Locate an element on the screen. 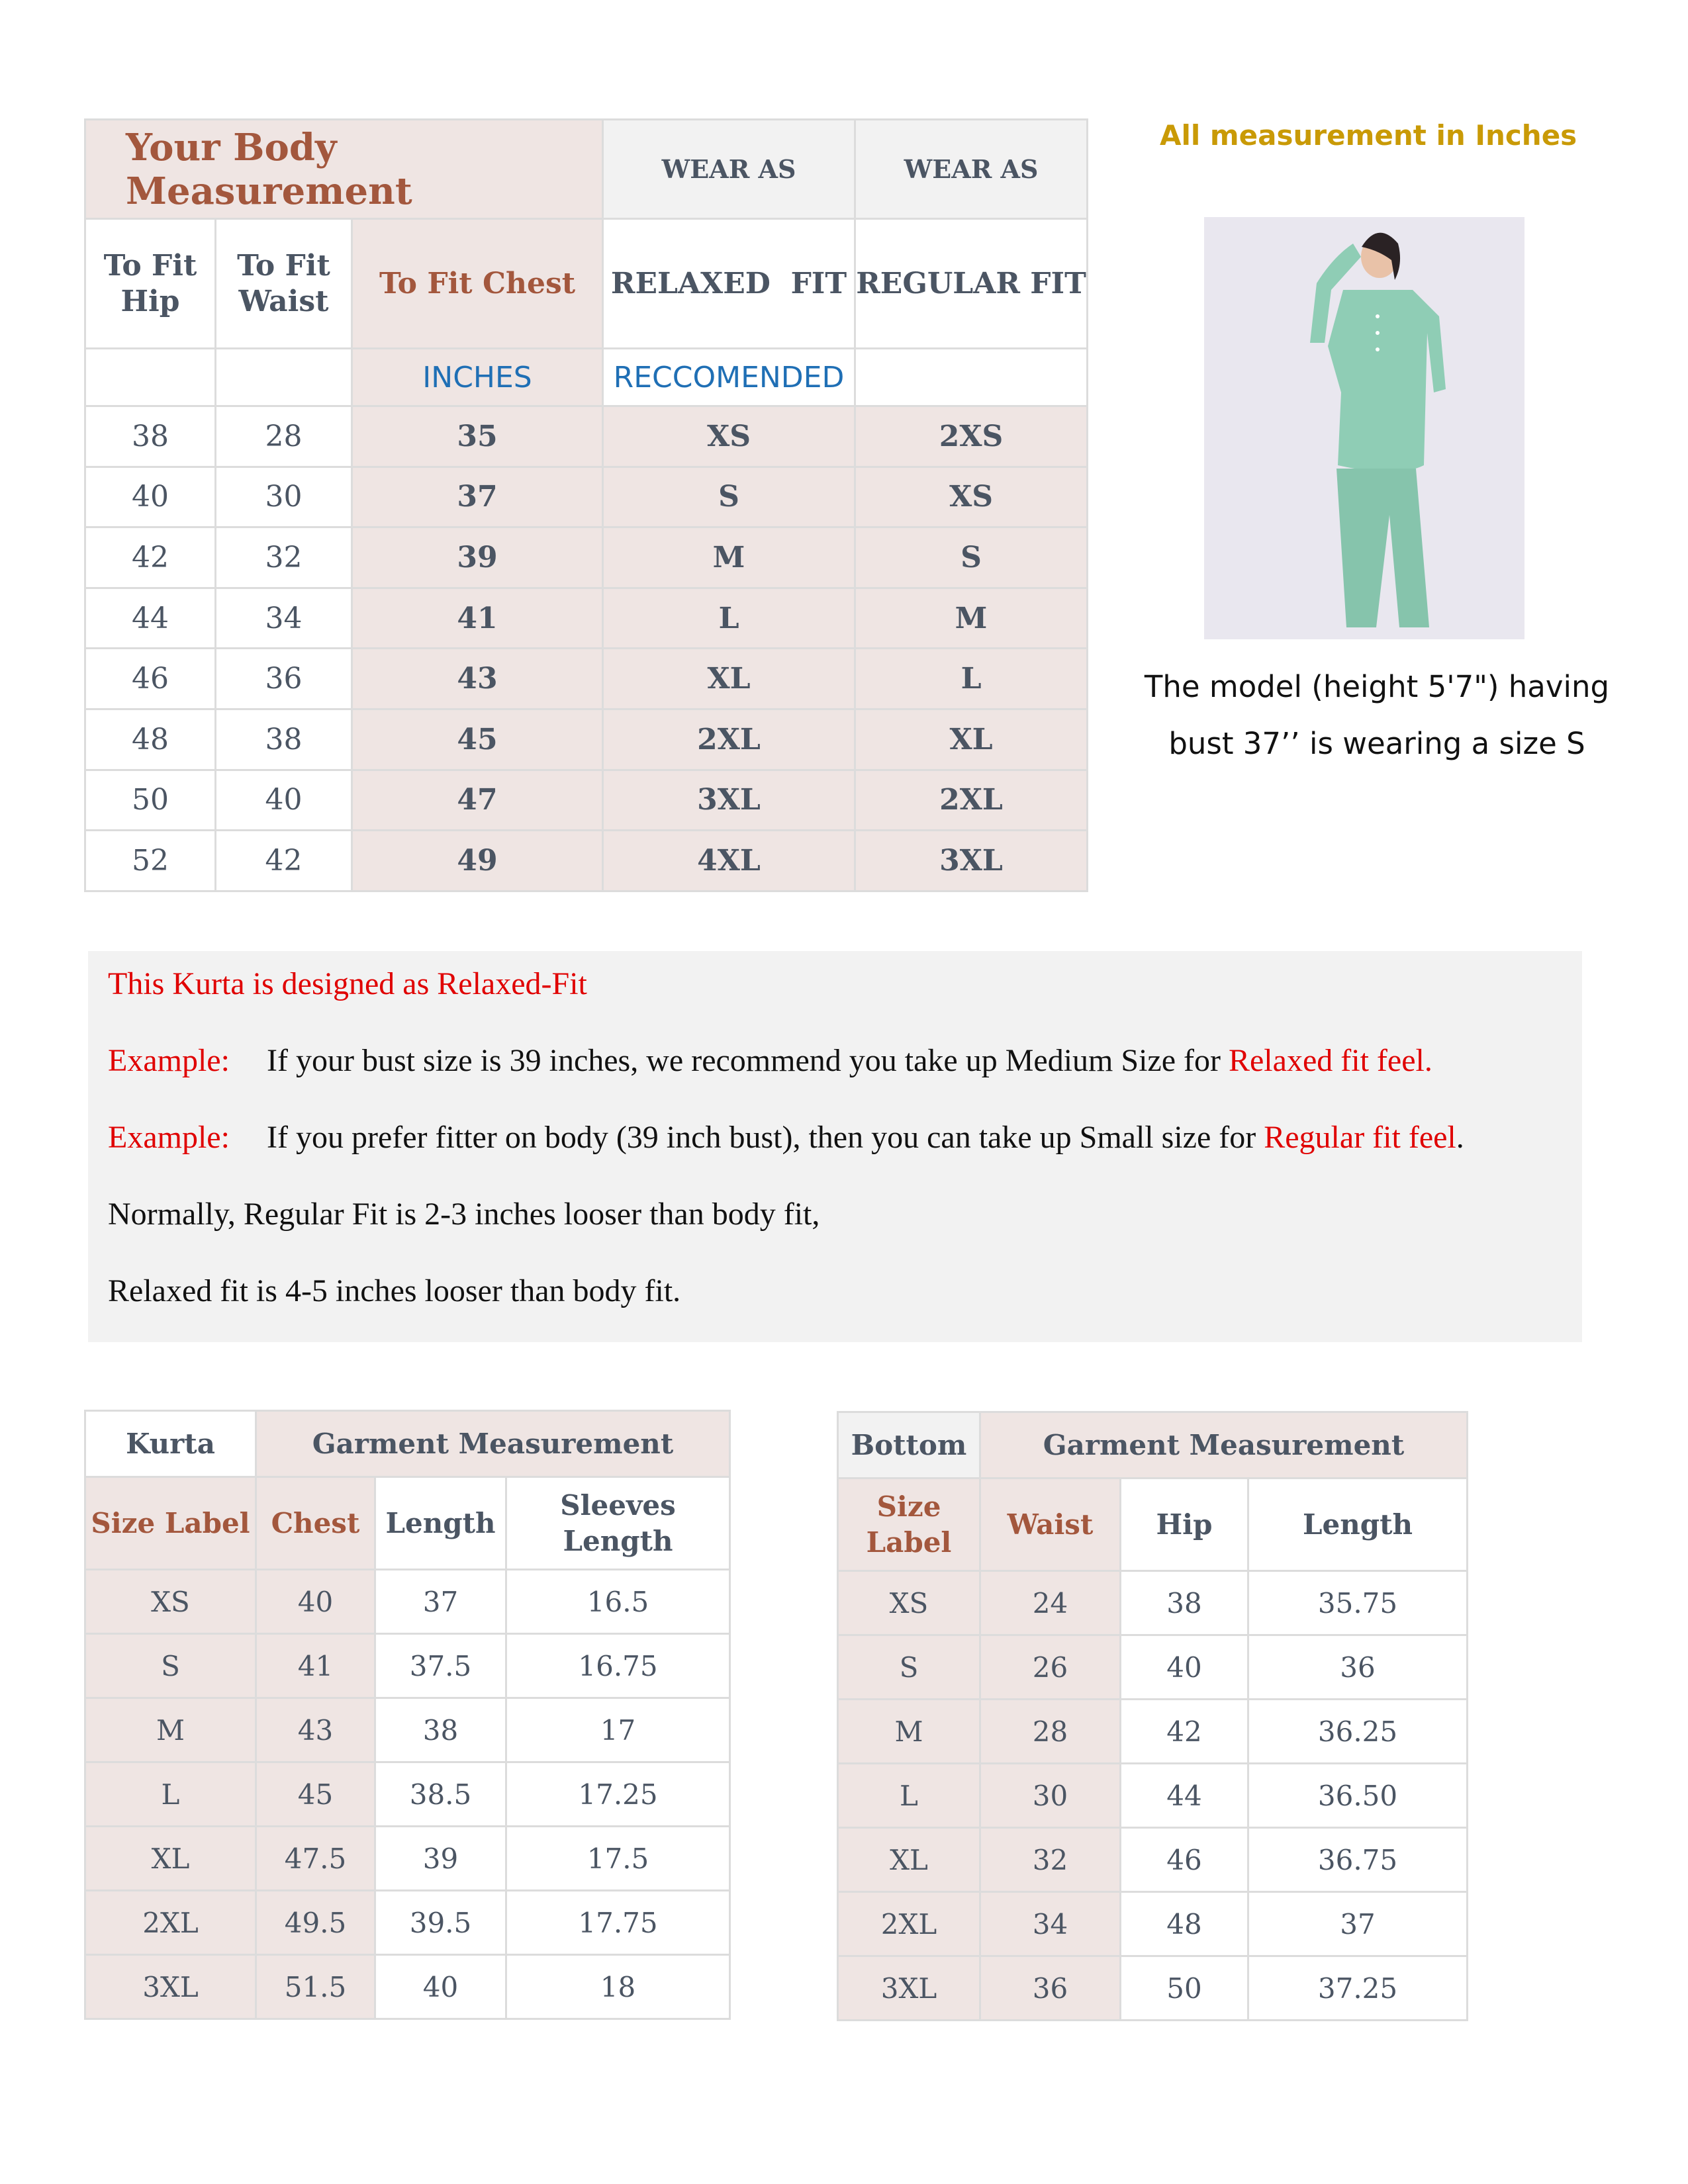 The width and height of the screenshot is (1688, 2184). table-cell: 37 is located at coordinates (1358, 1924).